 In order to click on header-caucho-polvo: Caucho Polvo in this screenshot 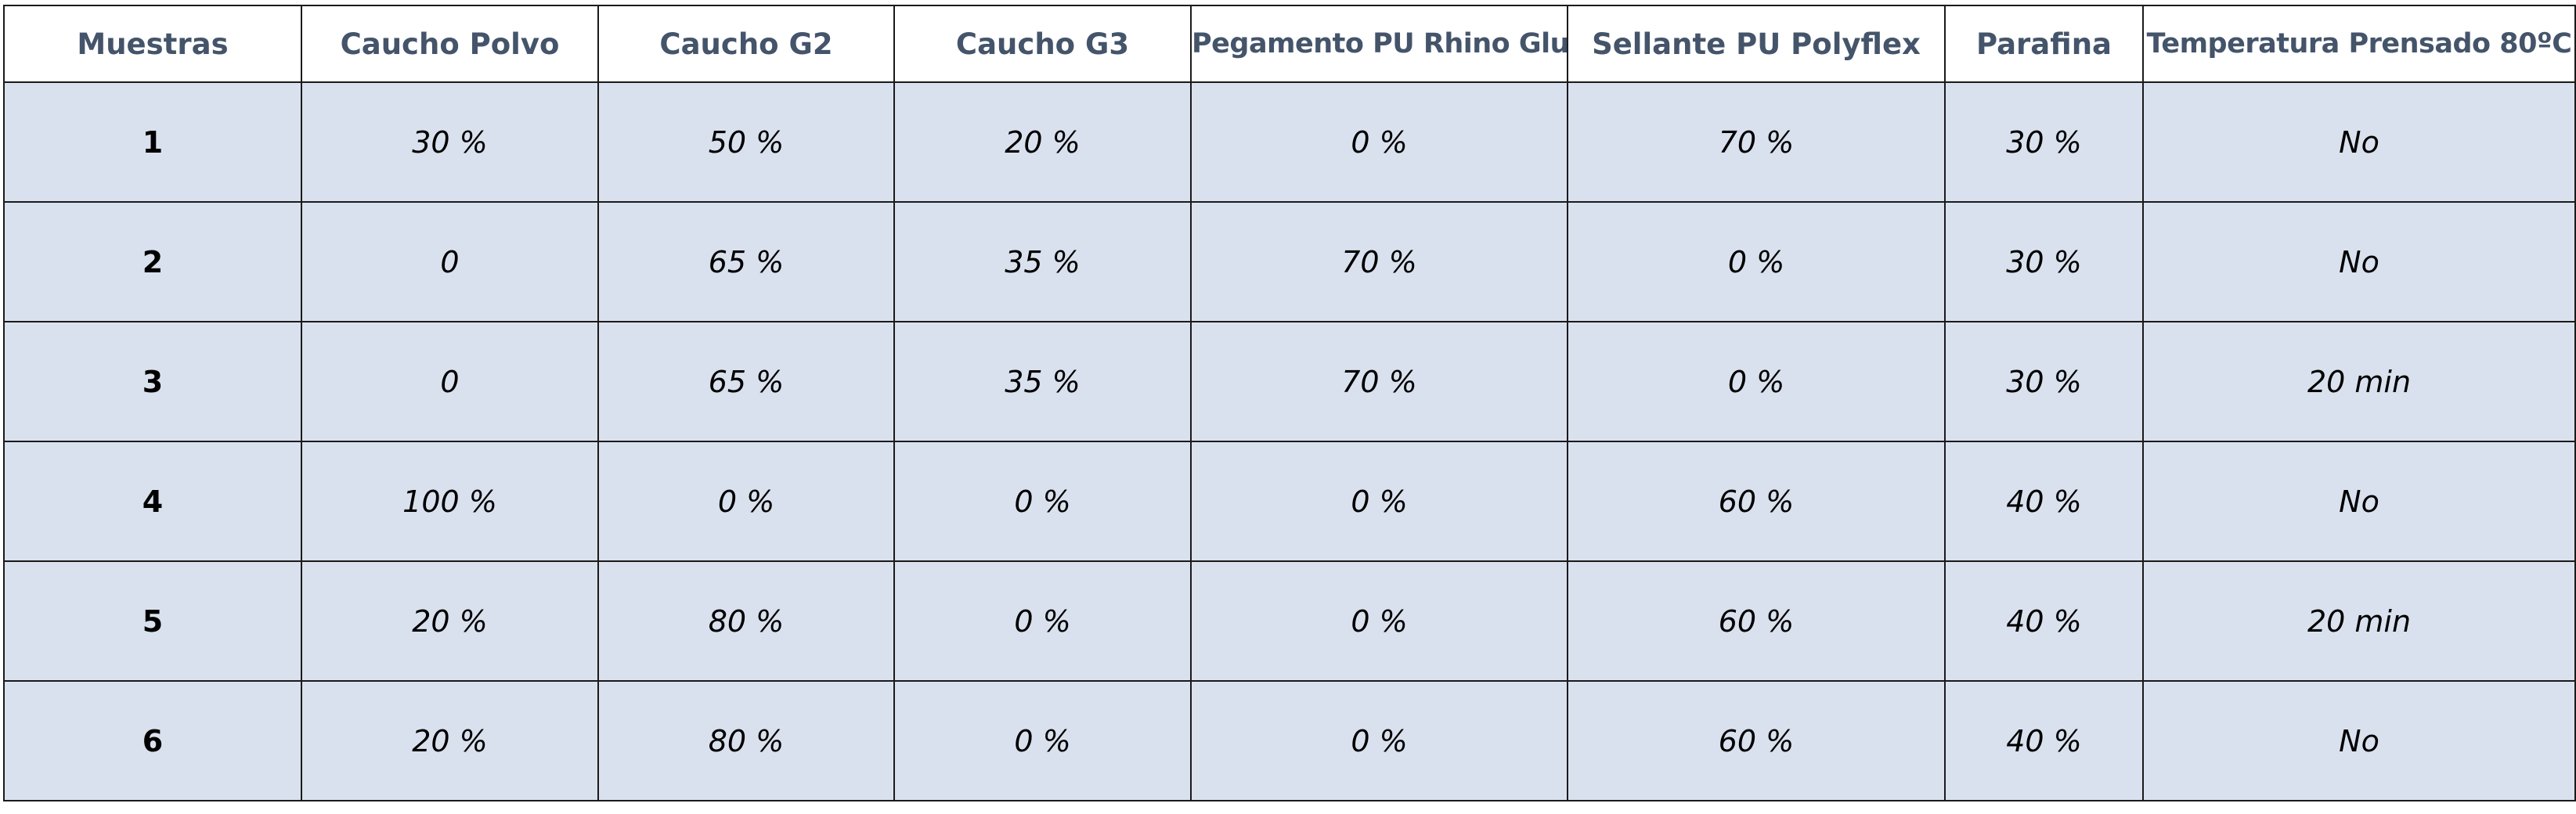, I will do `click(450, 44)`.